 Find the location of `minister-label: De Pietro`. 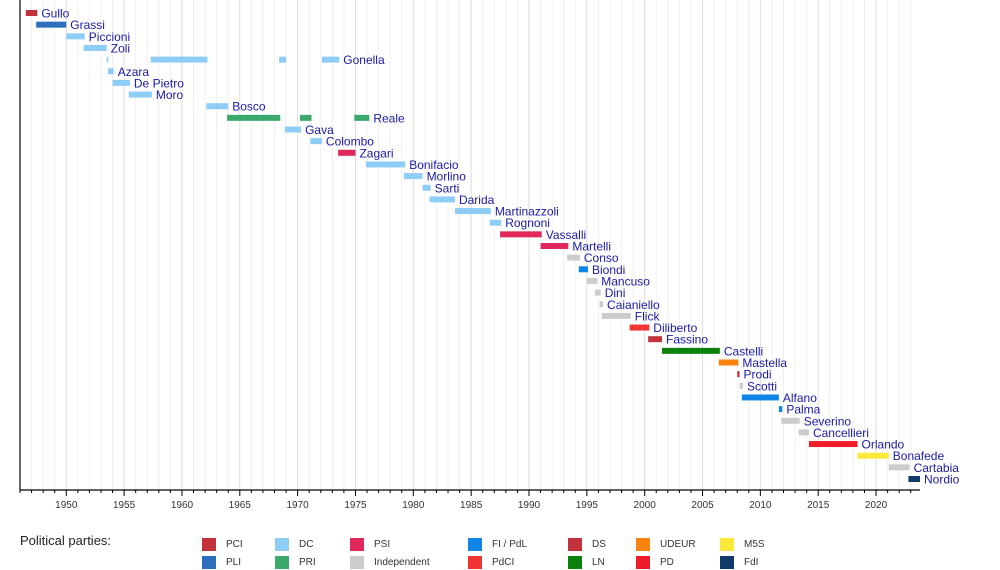

minister-label: De Pietro is located at coordinates (159, 83).